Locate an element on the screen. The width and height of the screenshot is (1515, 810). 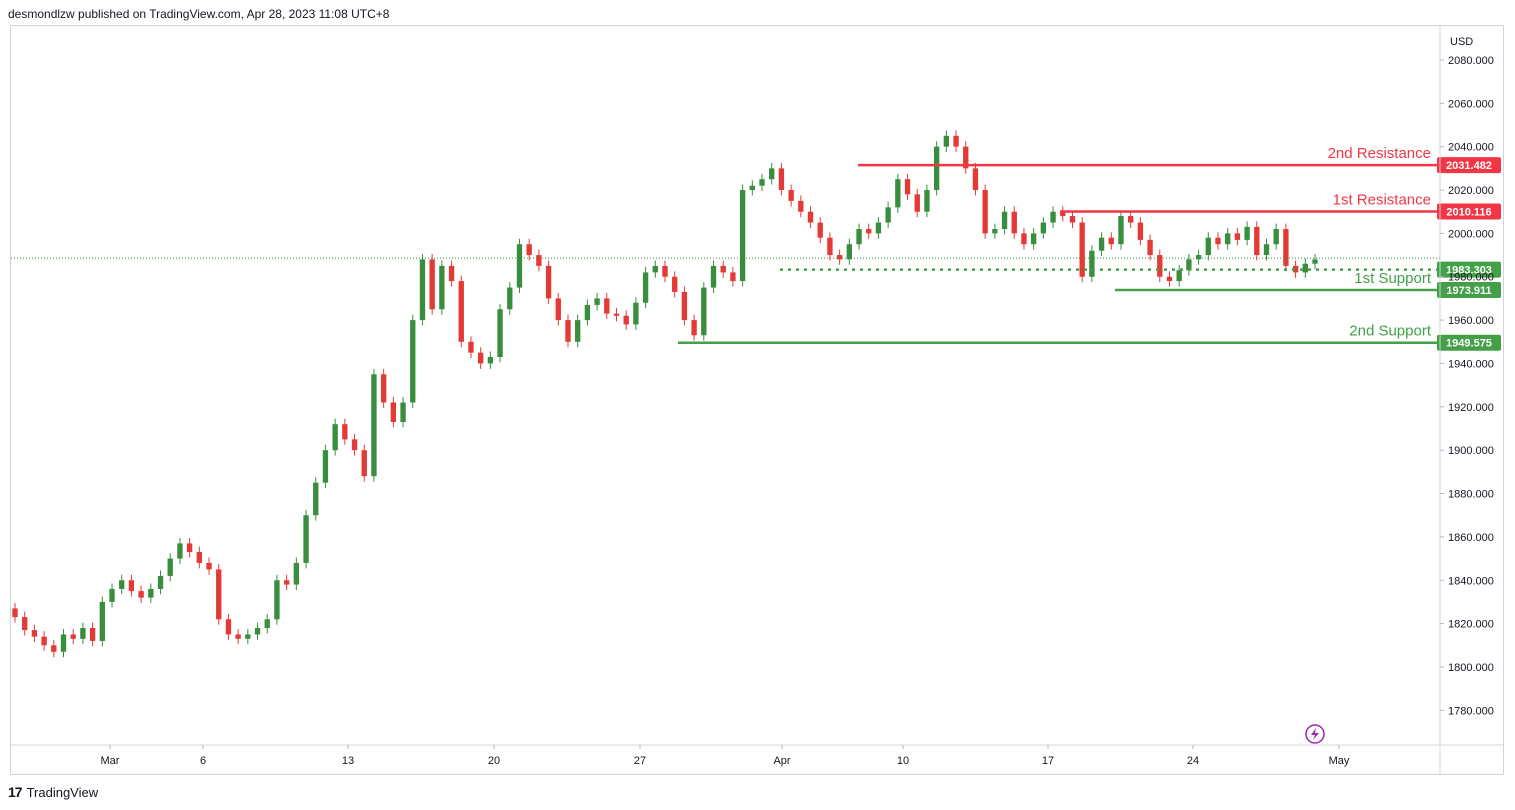
lightning-bolt-icon is located at coordinates (1315, 734).